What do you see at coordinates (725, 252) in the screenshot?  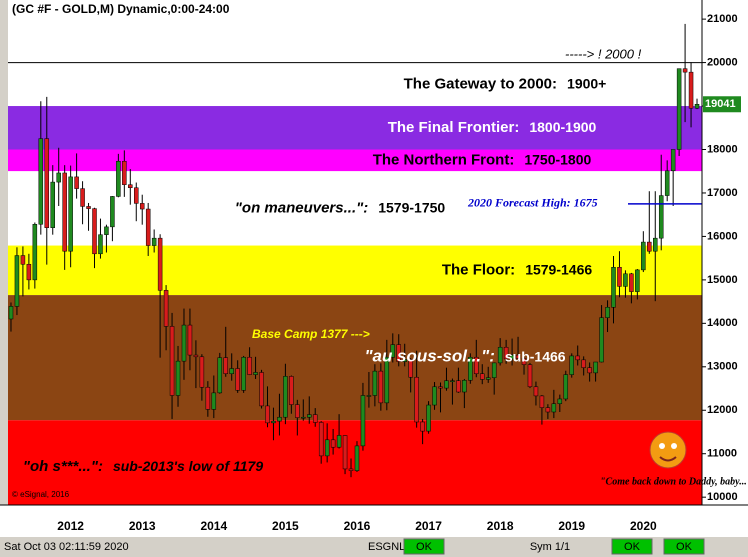 I see `axis-bg` at bounding box center [725, 252].